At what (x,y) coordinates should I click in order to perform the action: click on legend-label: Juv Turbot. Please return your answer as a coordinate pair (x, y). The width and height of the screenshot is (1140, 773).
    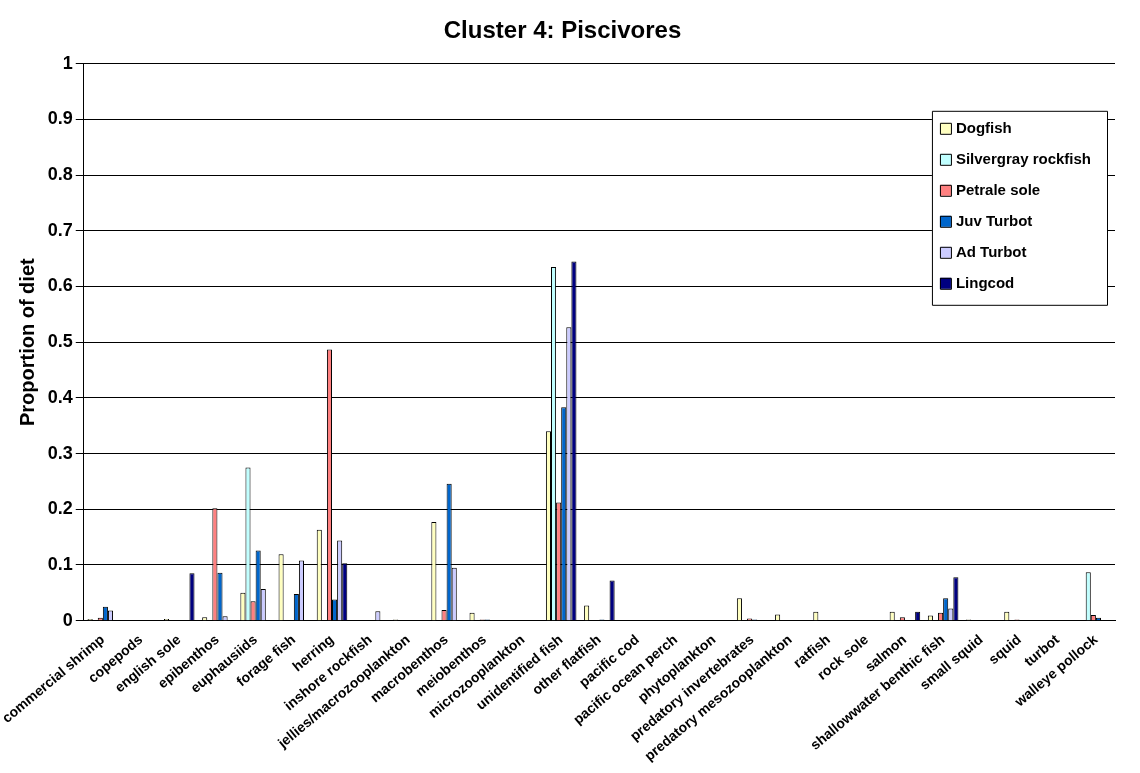
    Looking at the image, I should click on (994, 220).